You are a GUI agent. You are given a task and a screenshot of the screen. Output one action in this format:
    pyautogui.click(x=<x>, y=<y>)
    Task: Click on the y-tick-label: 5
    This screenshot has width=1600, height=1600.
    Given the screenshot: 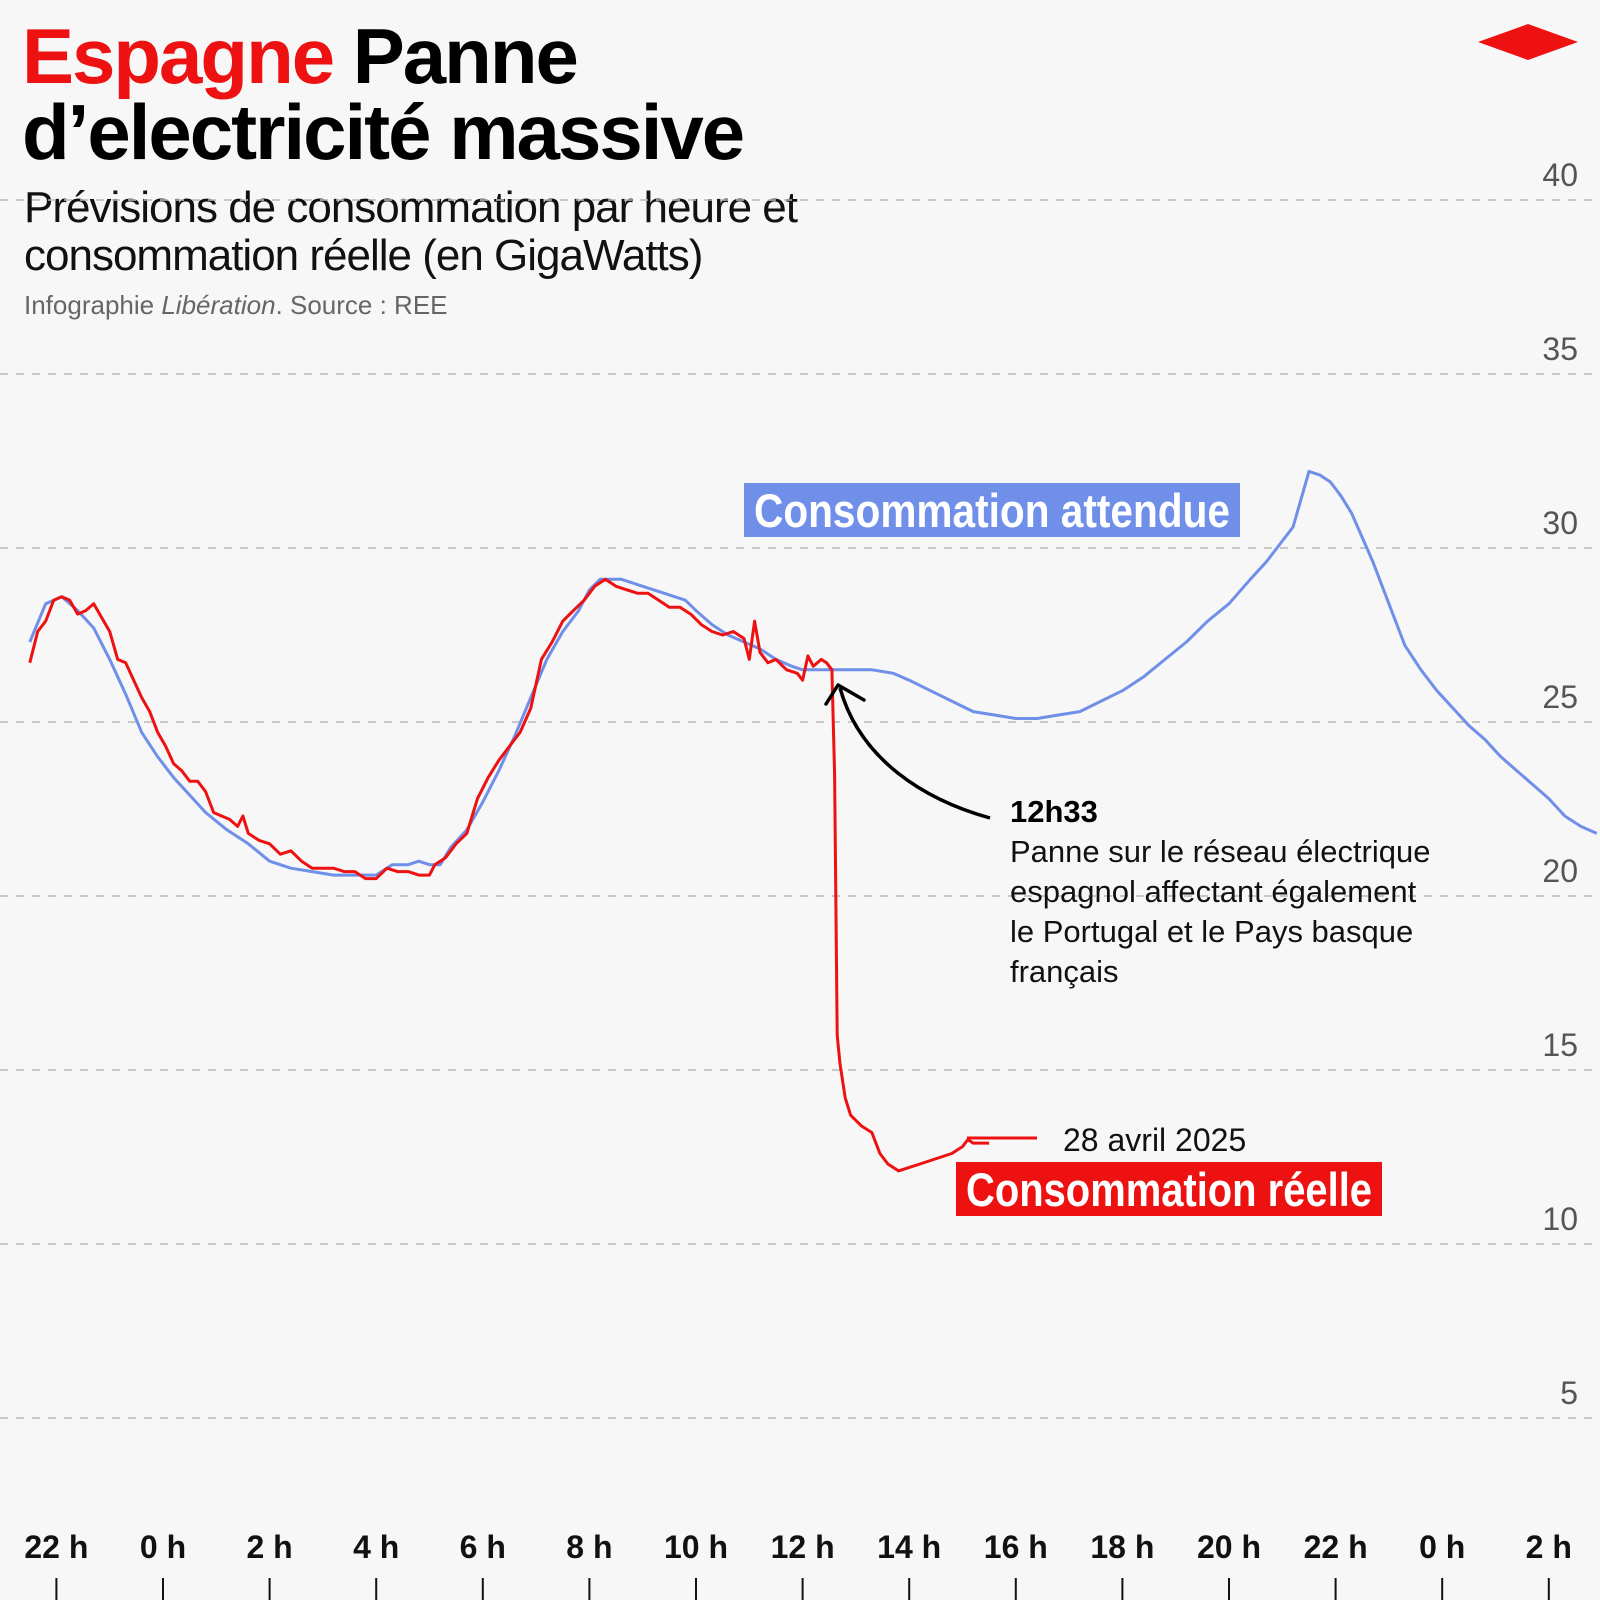 What is the action you would take?
    pyautogui.click(x=1569, y=1393)
    